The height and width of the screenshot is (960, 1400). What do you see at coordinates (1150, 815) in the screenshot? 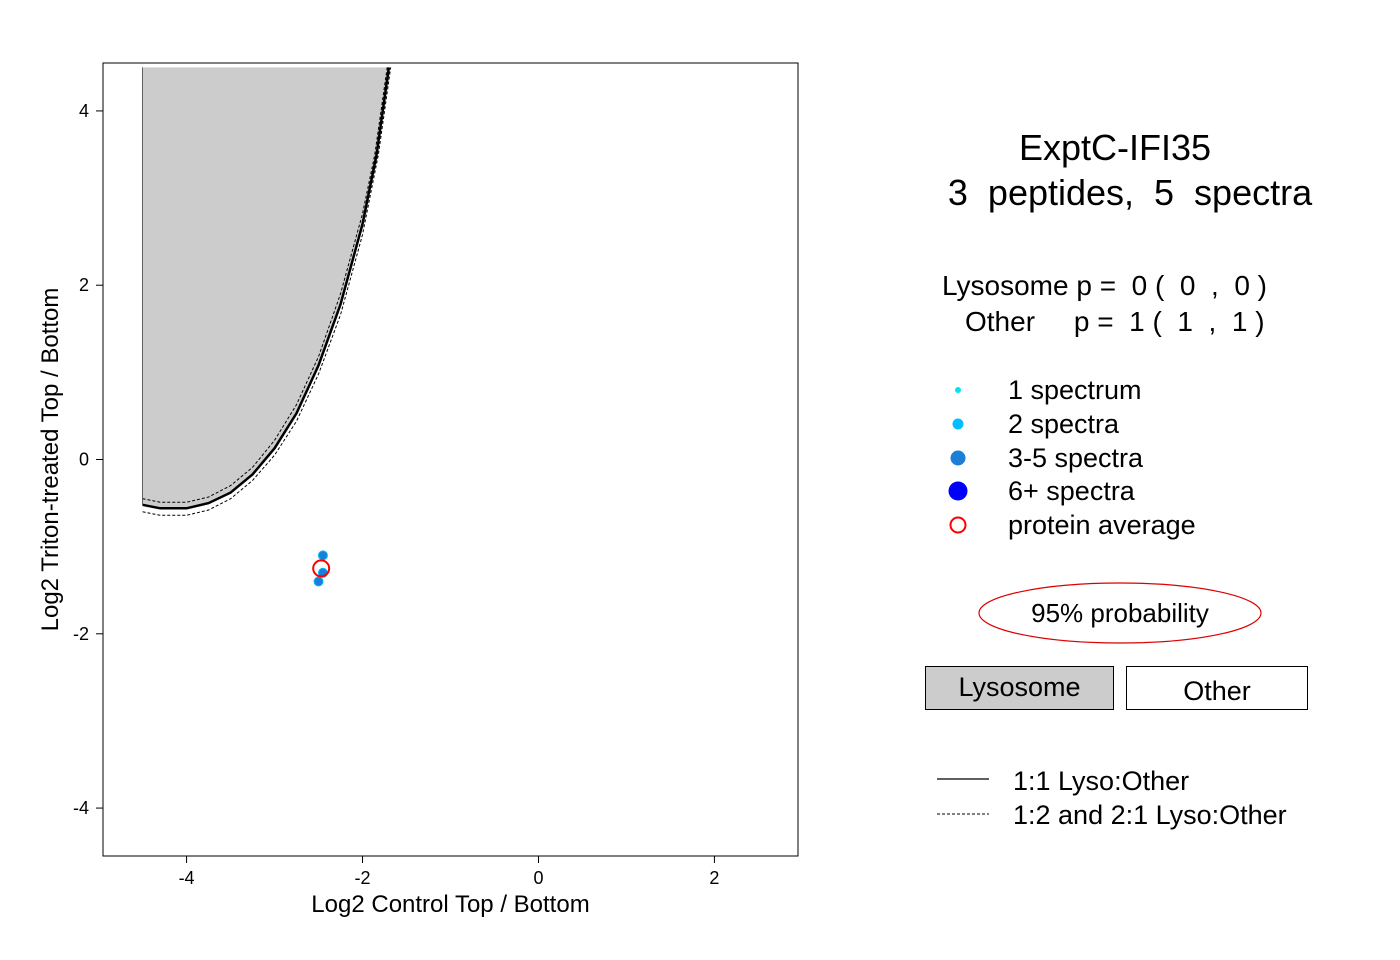
I see `legend-label: 1:2 and 2:1 Lyso:Other` at bounding box center [1150, 815].